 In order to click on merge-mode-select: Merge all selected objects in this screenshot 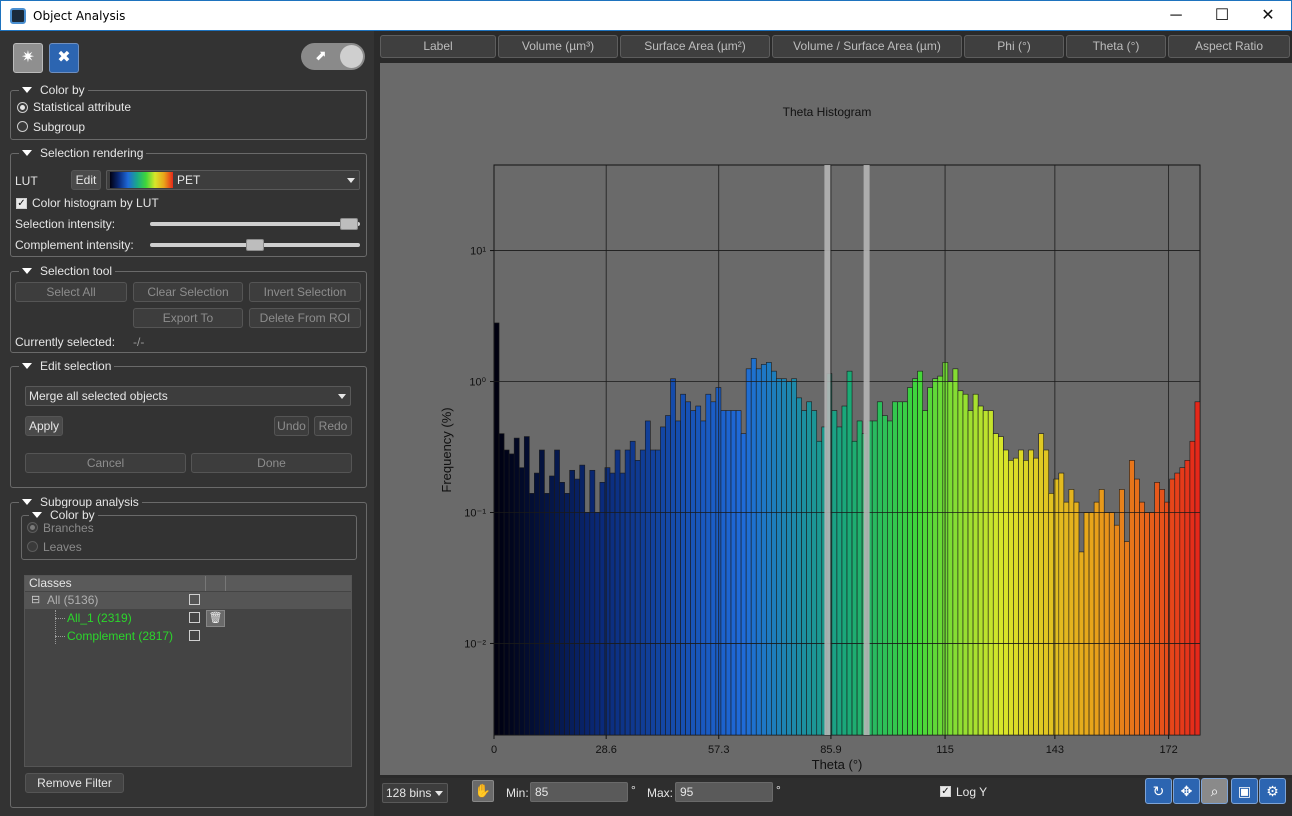, I will do `click(188, 396)`.